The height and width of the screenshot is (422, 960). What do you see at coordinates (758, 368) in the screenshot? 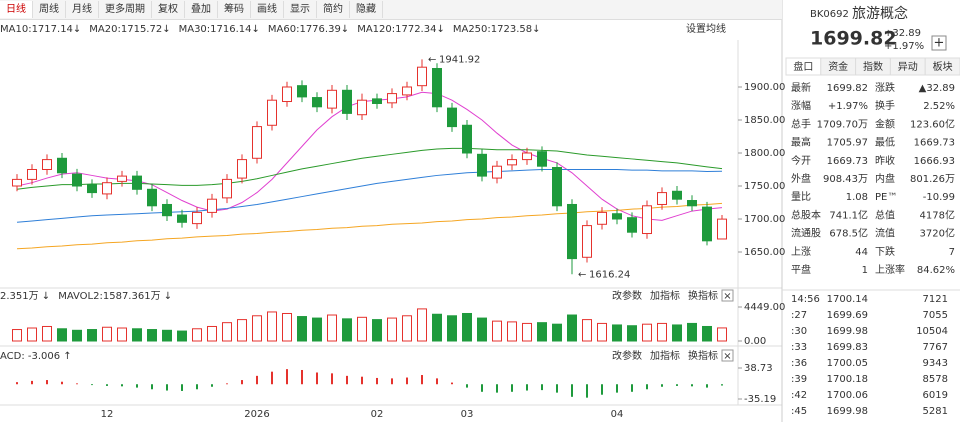
I see `y-tick-label: 38.73` at bounding box center [758, 368].